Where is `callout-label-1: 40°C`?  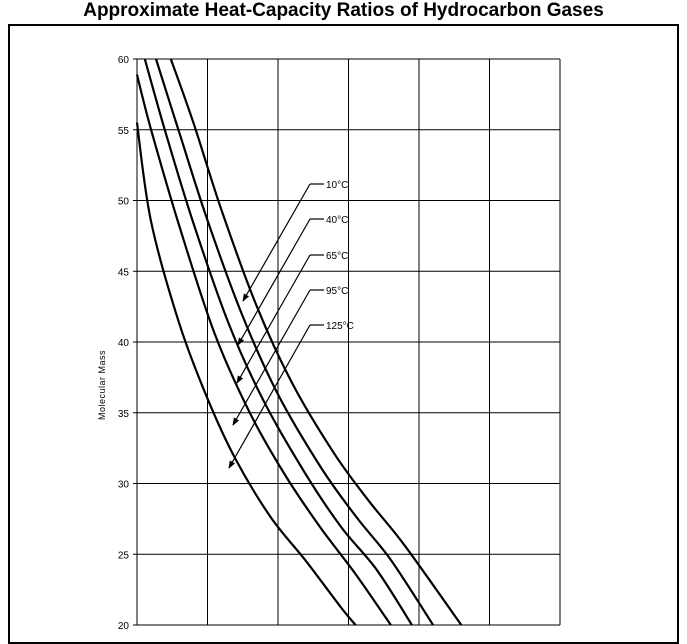 callout-label-1: 40°C is located at coordinates (337, 220).